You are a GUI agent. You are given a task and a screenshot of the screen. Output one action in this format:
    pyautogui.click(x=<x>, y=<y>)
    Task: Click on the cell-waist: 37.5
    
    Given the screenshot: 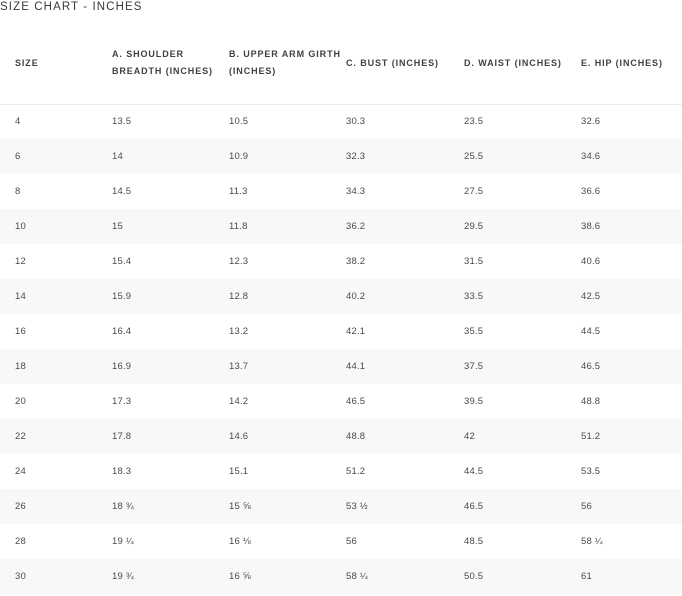 What is the action you would take?
    pyautogui.click(x=474, y=366)
    